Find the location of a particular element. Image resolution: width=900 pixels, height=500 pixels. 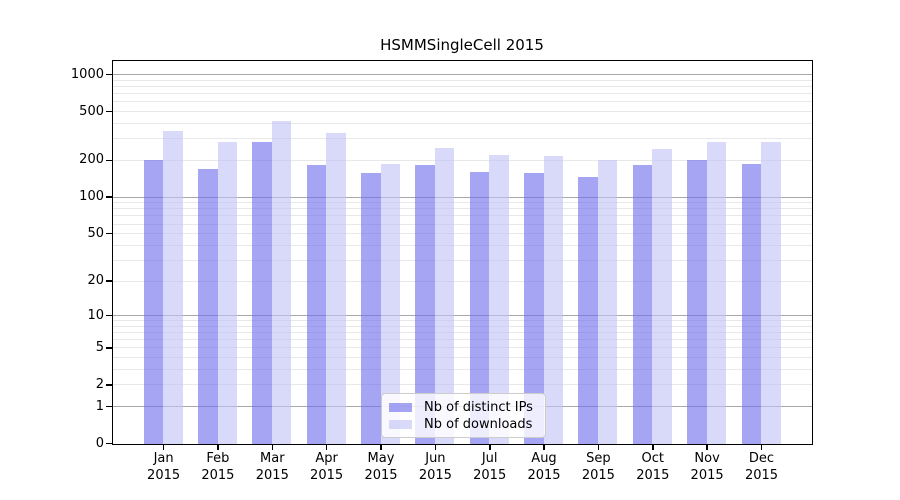

bar-downloads-nov is located at coordinates (716, 293).